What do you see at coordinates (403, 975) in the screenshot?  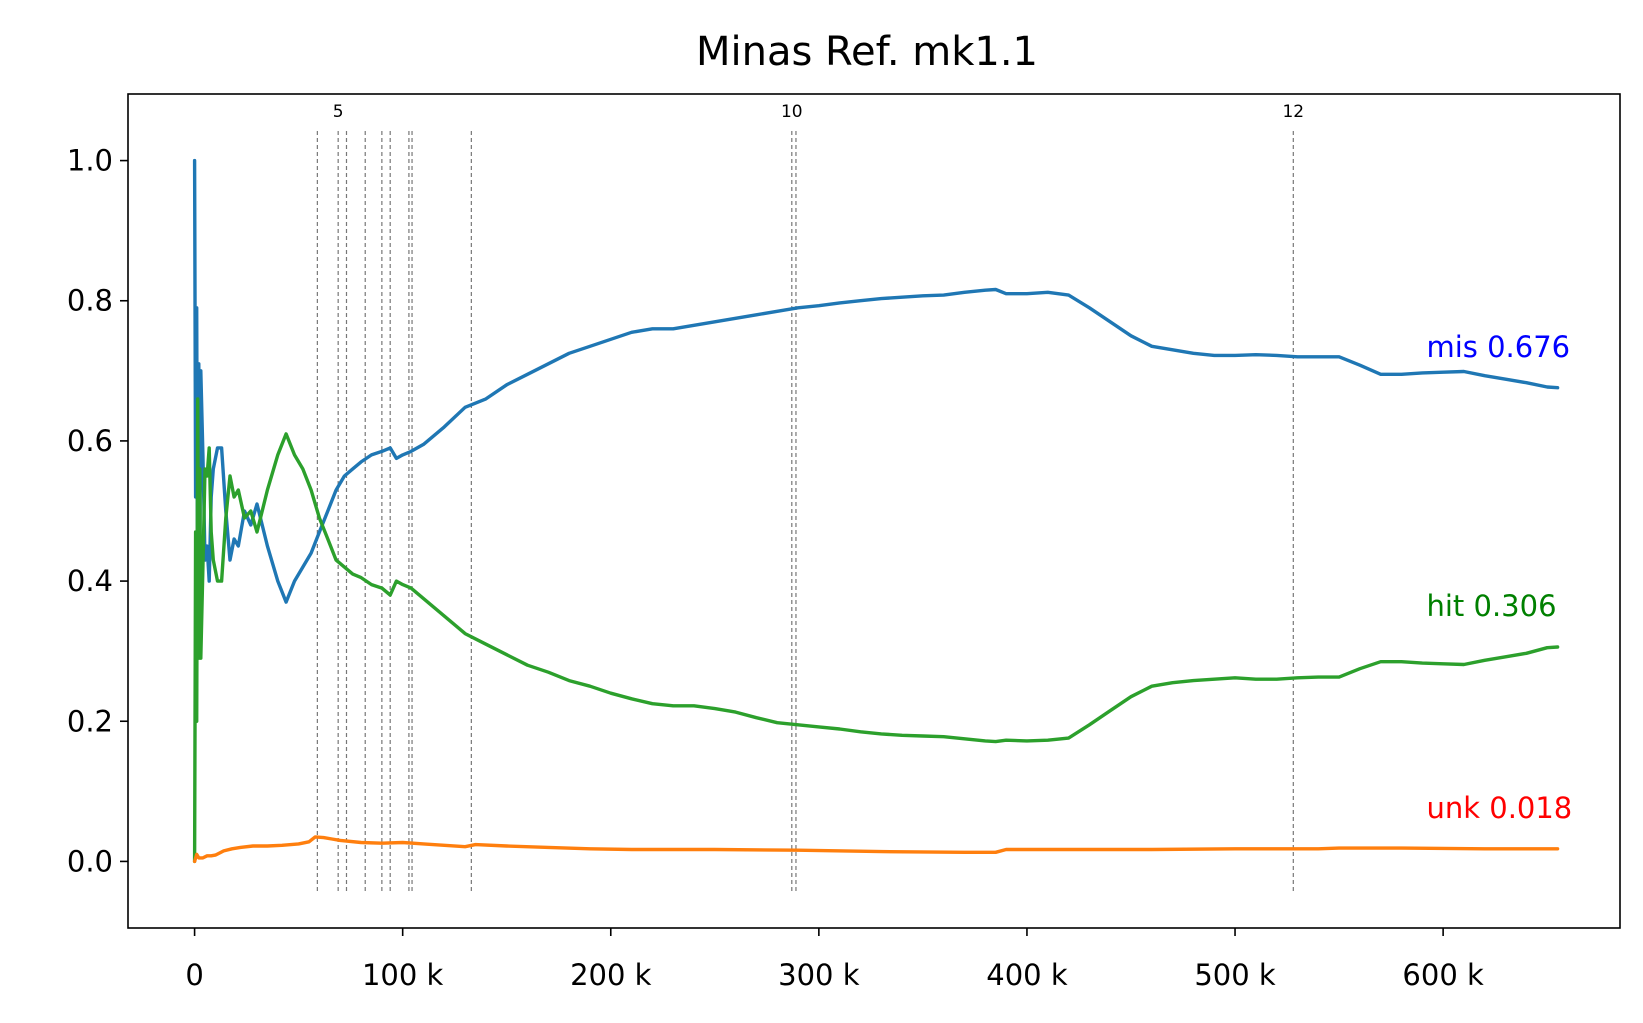 I see `x-tick-label-1: 100 k` at bounding box center [403, 975].